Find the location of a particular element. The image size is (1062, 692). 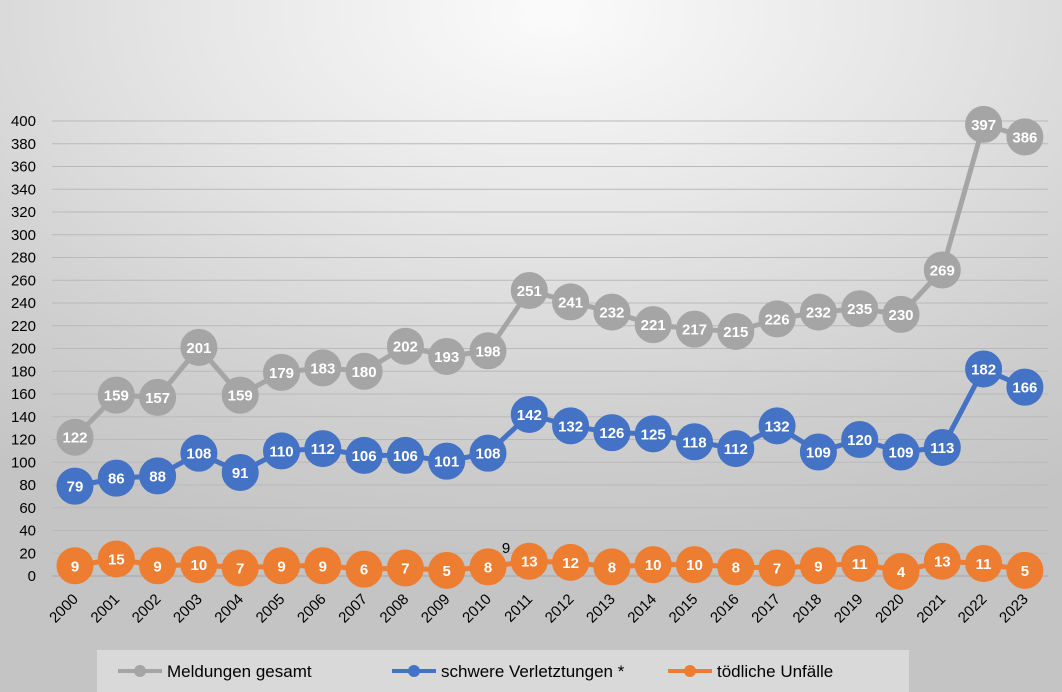

y-tick-label: 20 is located at coordinates (27, 553).